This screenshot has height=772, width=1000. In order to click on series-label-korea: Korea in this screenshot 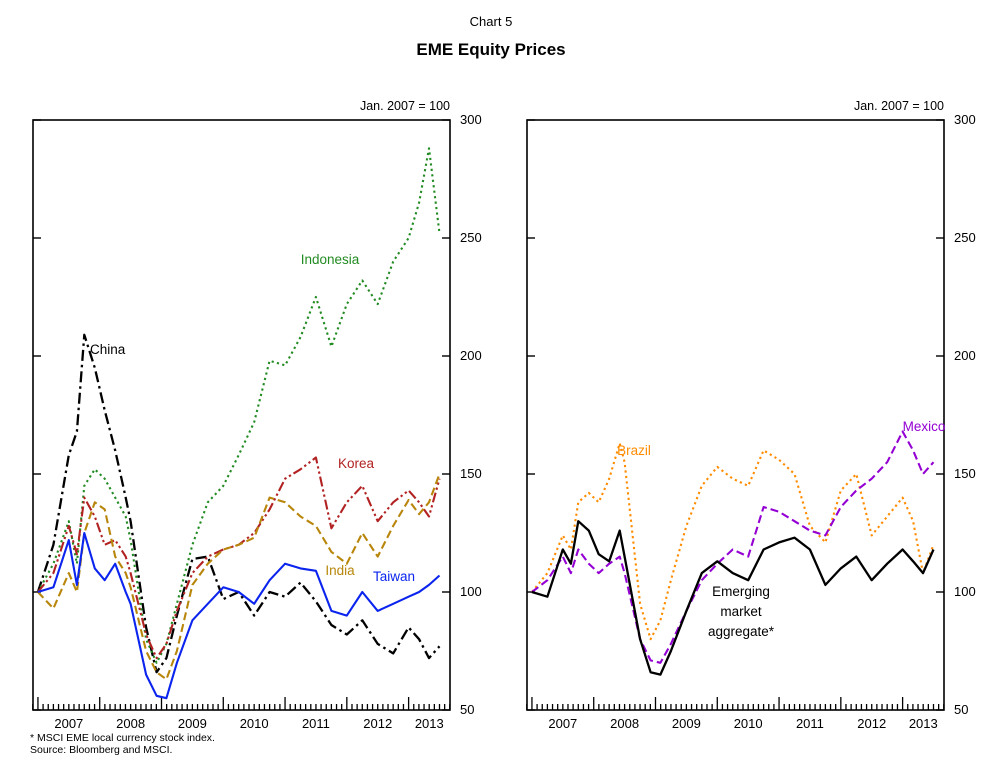, I will do `click(356, 463)`.